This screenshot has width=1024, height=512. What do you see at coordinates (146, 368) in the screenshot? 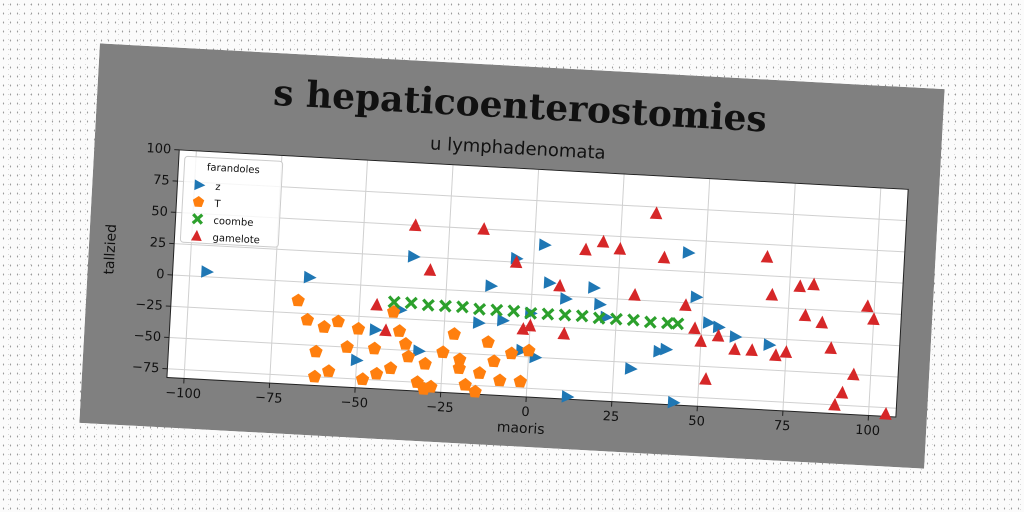
I see `y-tick-label: −75` at bounding box center [146, 368].